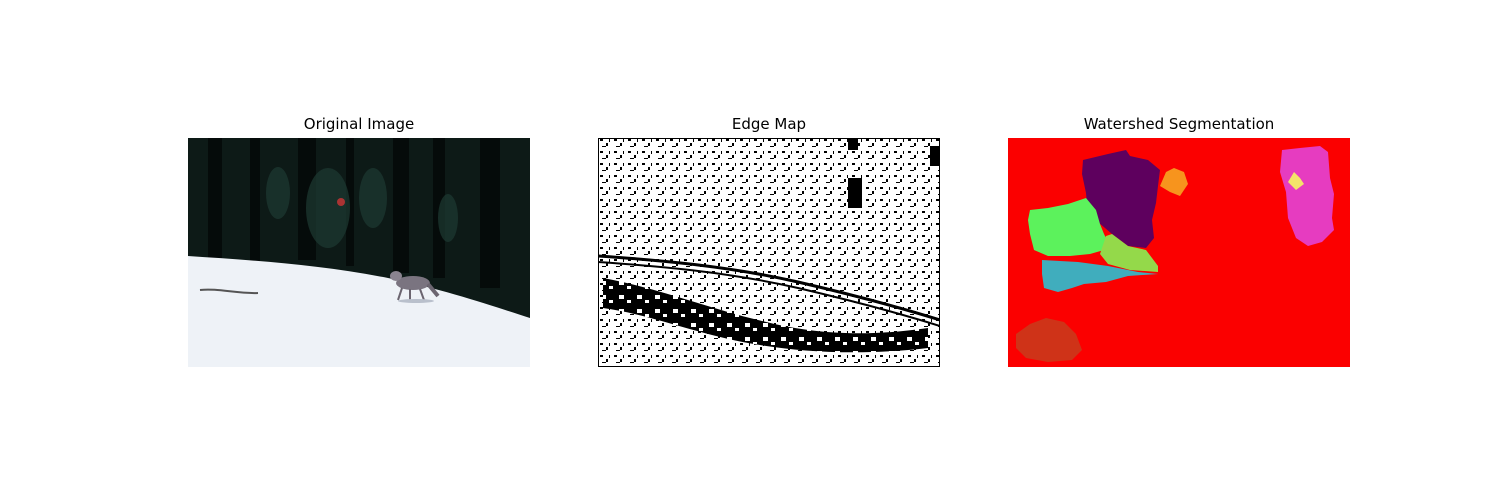 The image size is (1500, 500). I want to click on ridge-edge-inner, so click(769, 294).